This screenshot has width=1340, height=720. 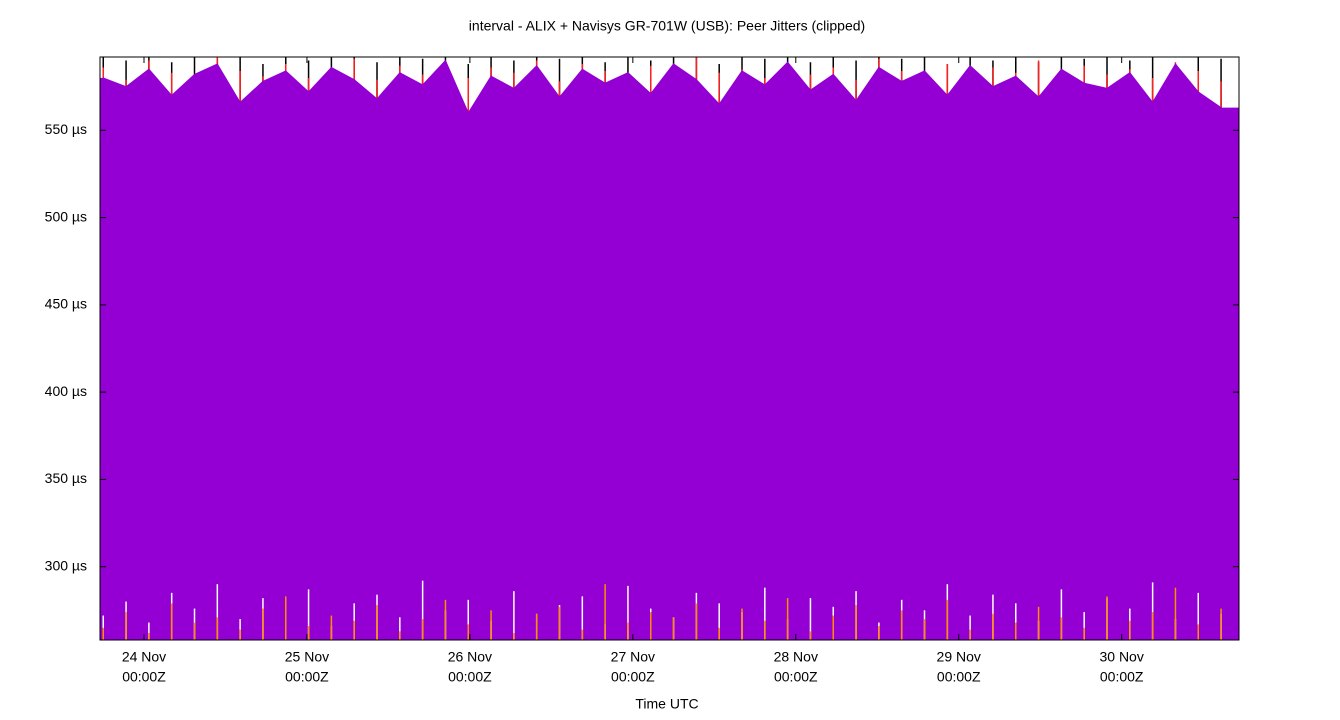 I want to click on x-tick-label: 30 Nov, so click(x=1121, y=657).